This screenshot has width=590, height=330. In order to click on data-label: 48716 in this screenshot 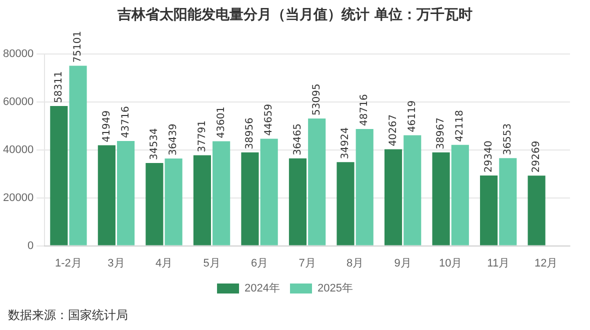, I will do `click(364, 110)`.